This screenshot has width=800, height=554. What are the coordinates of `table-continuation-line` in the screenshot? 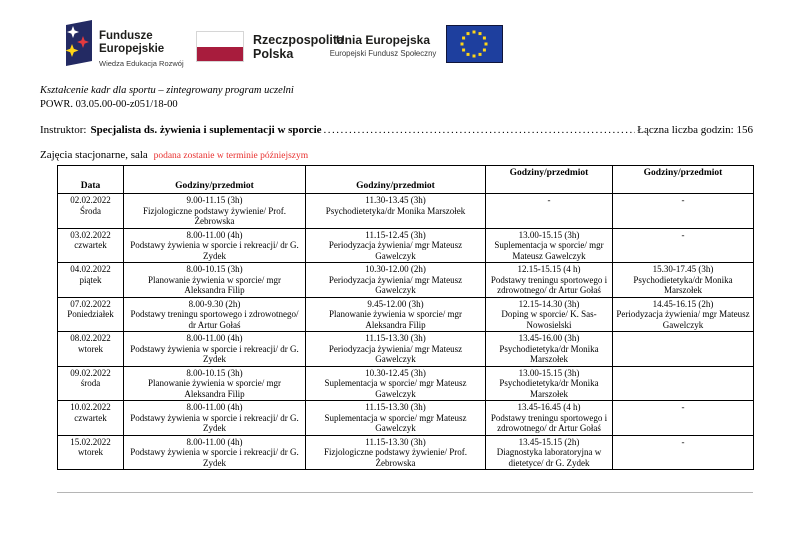 It's located at (405, 492).